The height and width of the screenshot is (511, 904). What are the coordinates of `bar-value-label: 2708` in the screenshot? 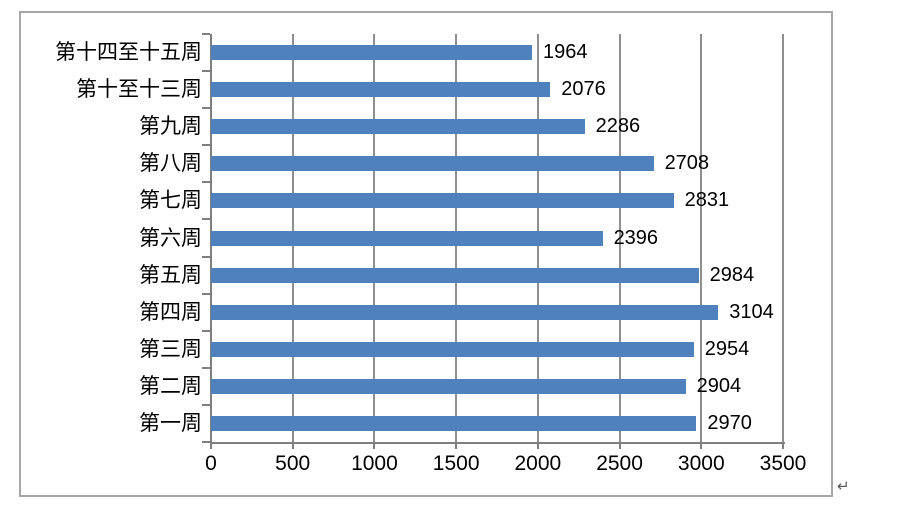 It's located at (687, 163).